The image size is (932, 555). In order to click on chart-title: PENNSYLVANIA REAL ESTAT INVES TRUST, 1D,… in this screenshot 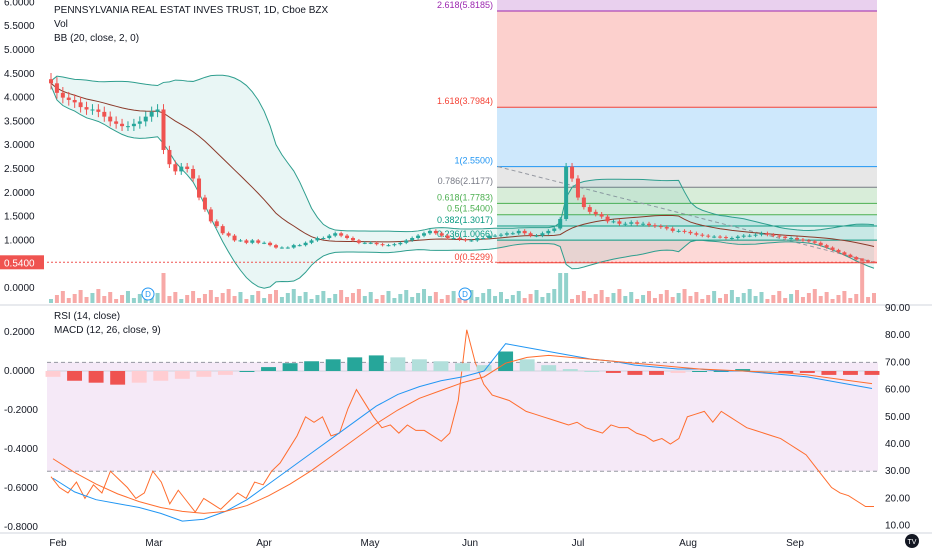, I will do `click(191, 10)`.